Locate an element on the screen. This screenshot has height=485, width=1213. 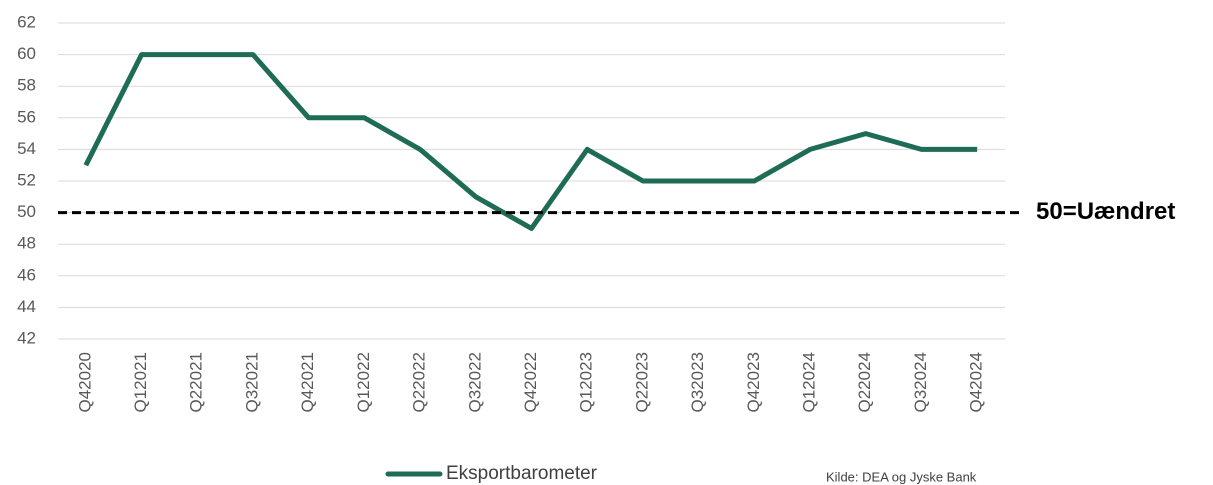
x-tick-label: Q22021 is located at coordinates (196, 382).